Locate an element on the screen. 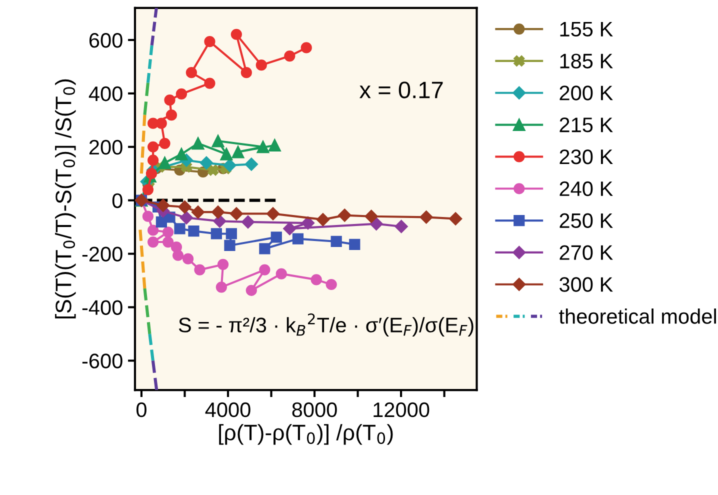 The height and width of the screenshot is (495, 718). legend-label: 185 K is located at coordinates (586, 61).